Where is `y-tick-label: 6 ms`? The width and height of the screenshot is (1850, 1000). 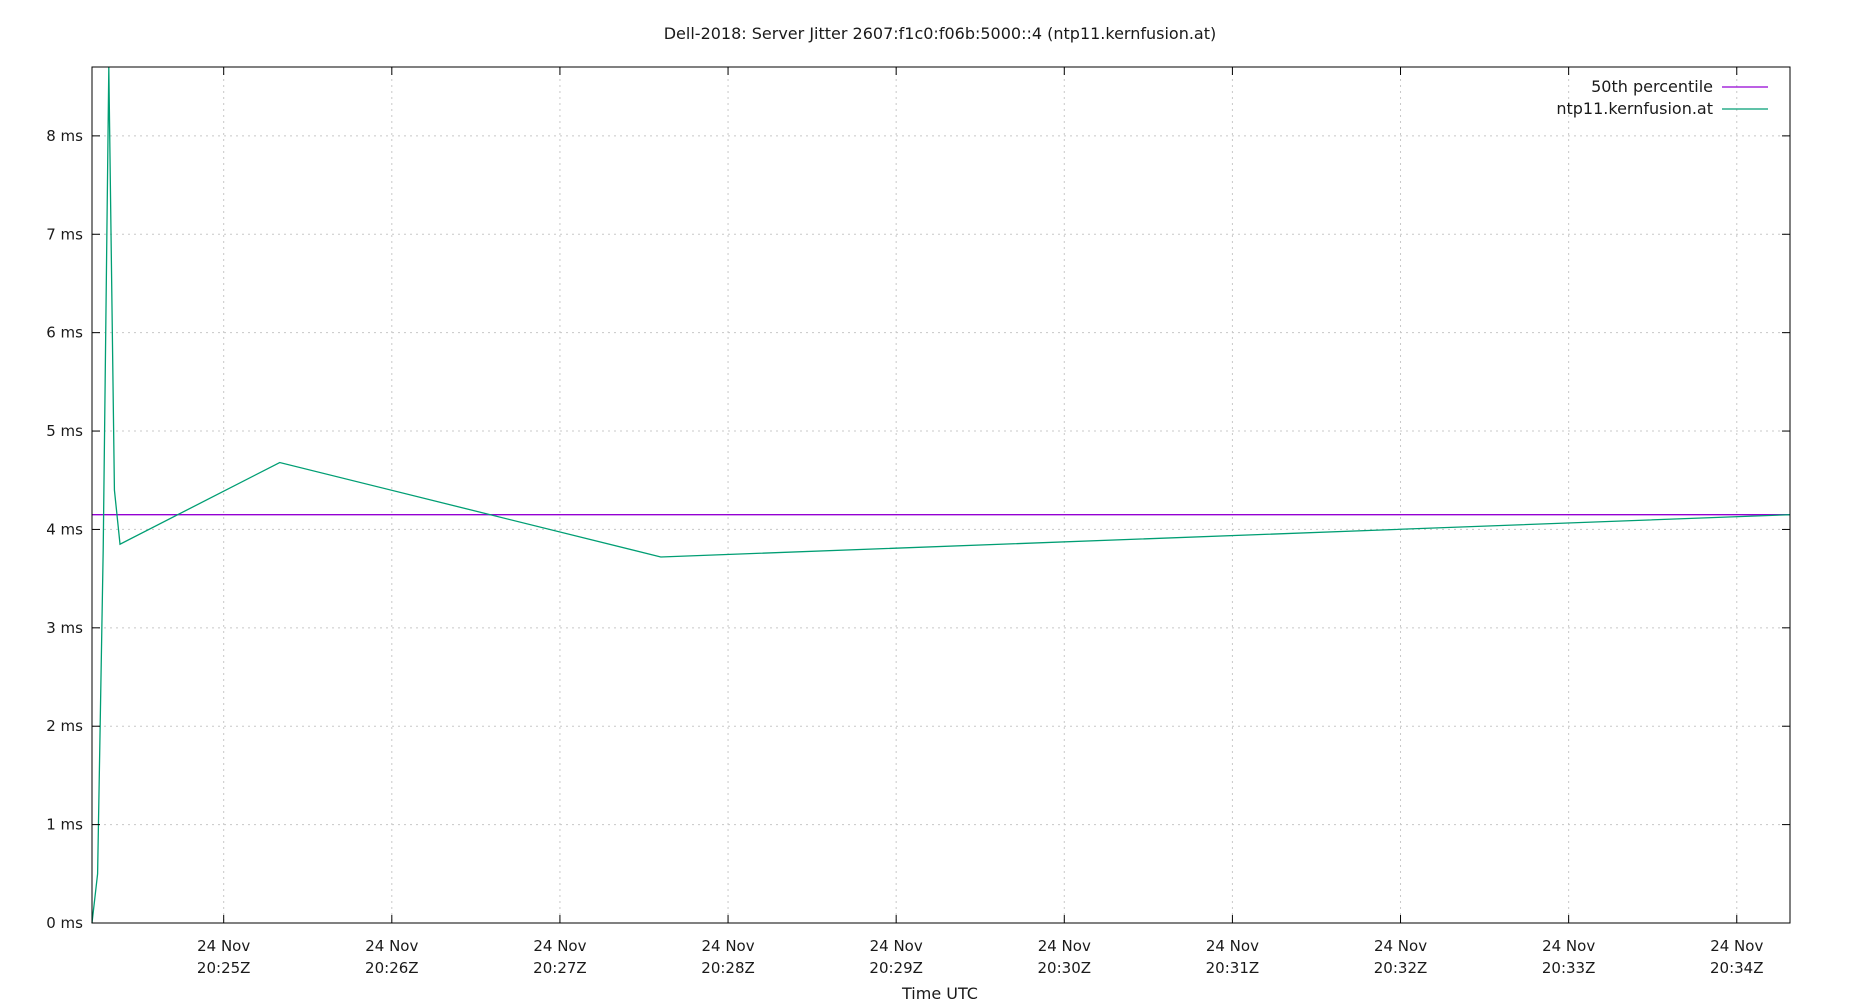
y-tick-label: 6 ms is located at coordinates (64, 333).